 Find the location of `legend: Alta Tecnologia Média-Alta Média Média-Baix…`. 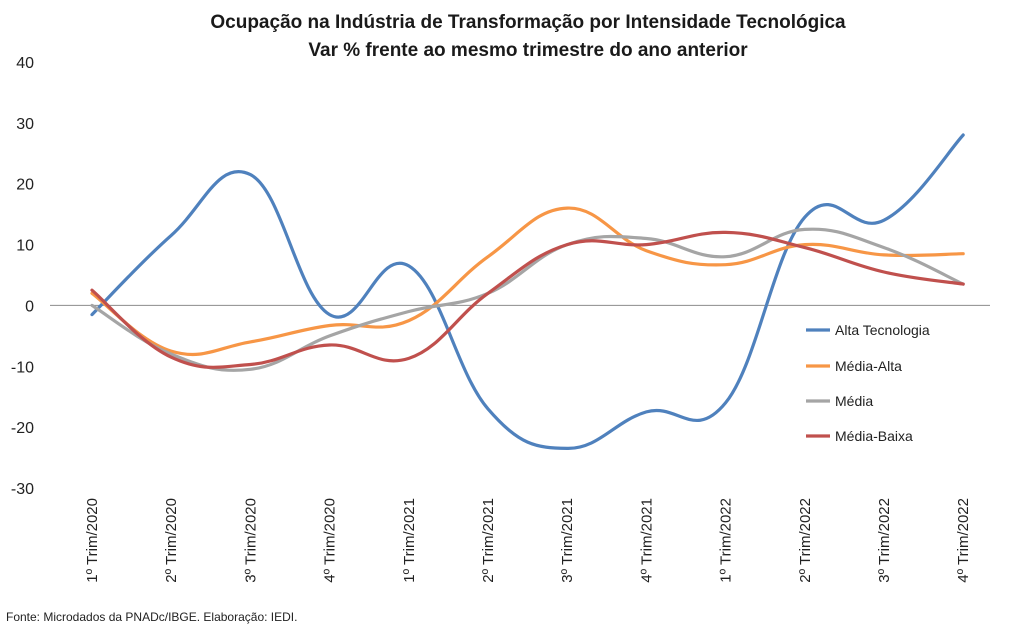

legend: Alta Tecnologia Média-Alta Média Média-Baix… is located at coordinates (868, 383).